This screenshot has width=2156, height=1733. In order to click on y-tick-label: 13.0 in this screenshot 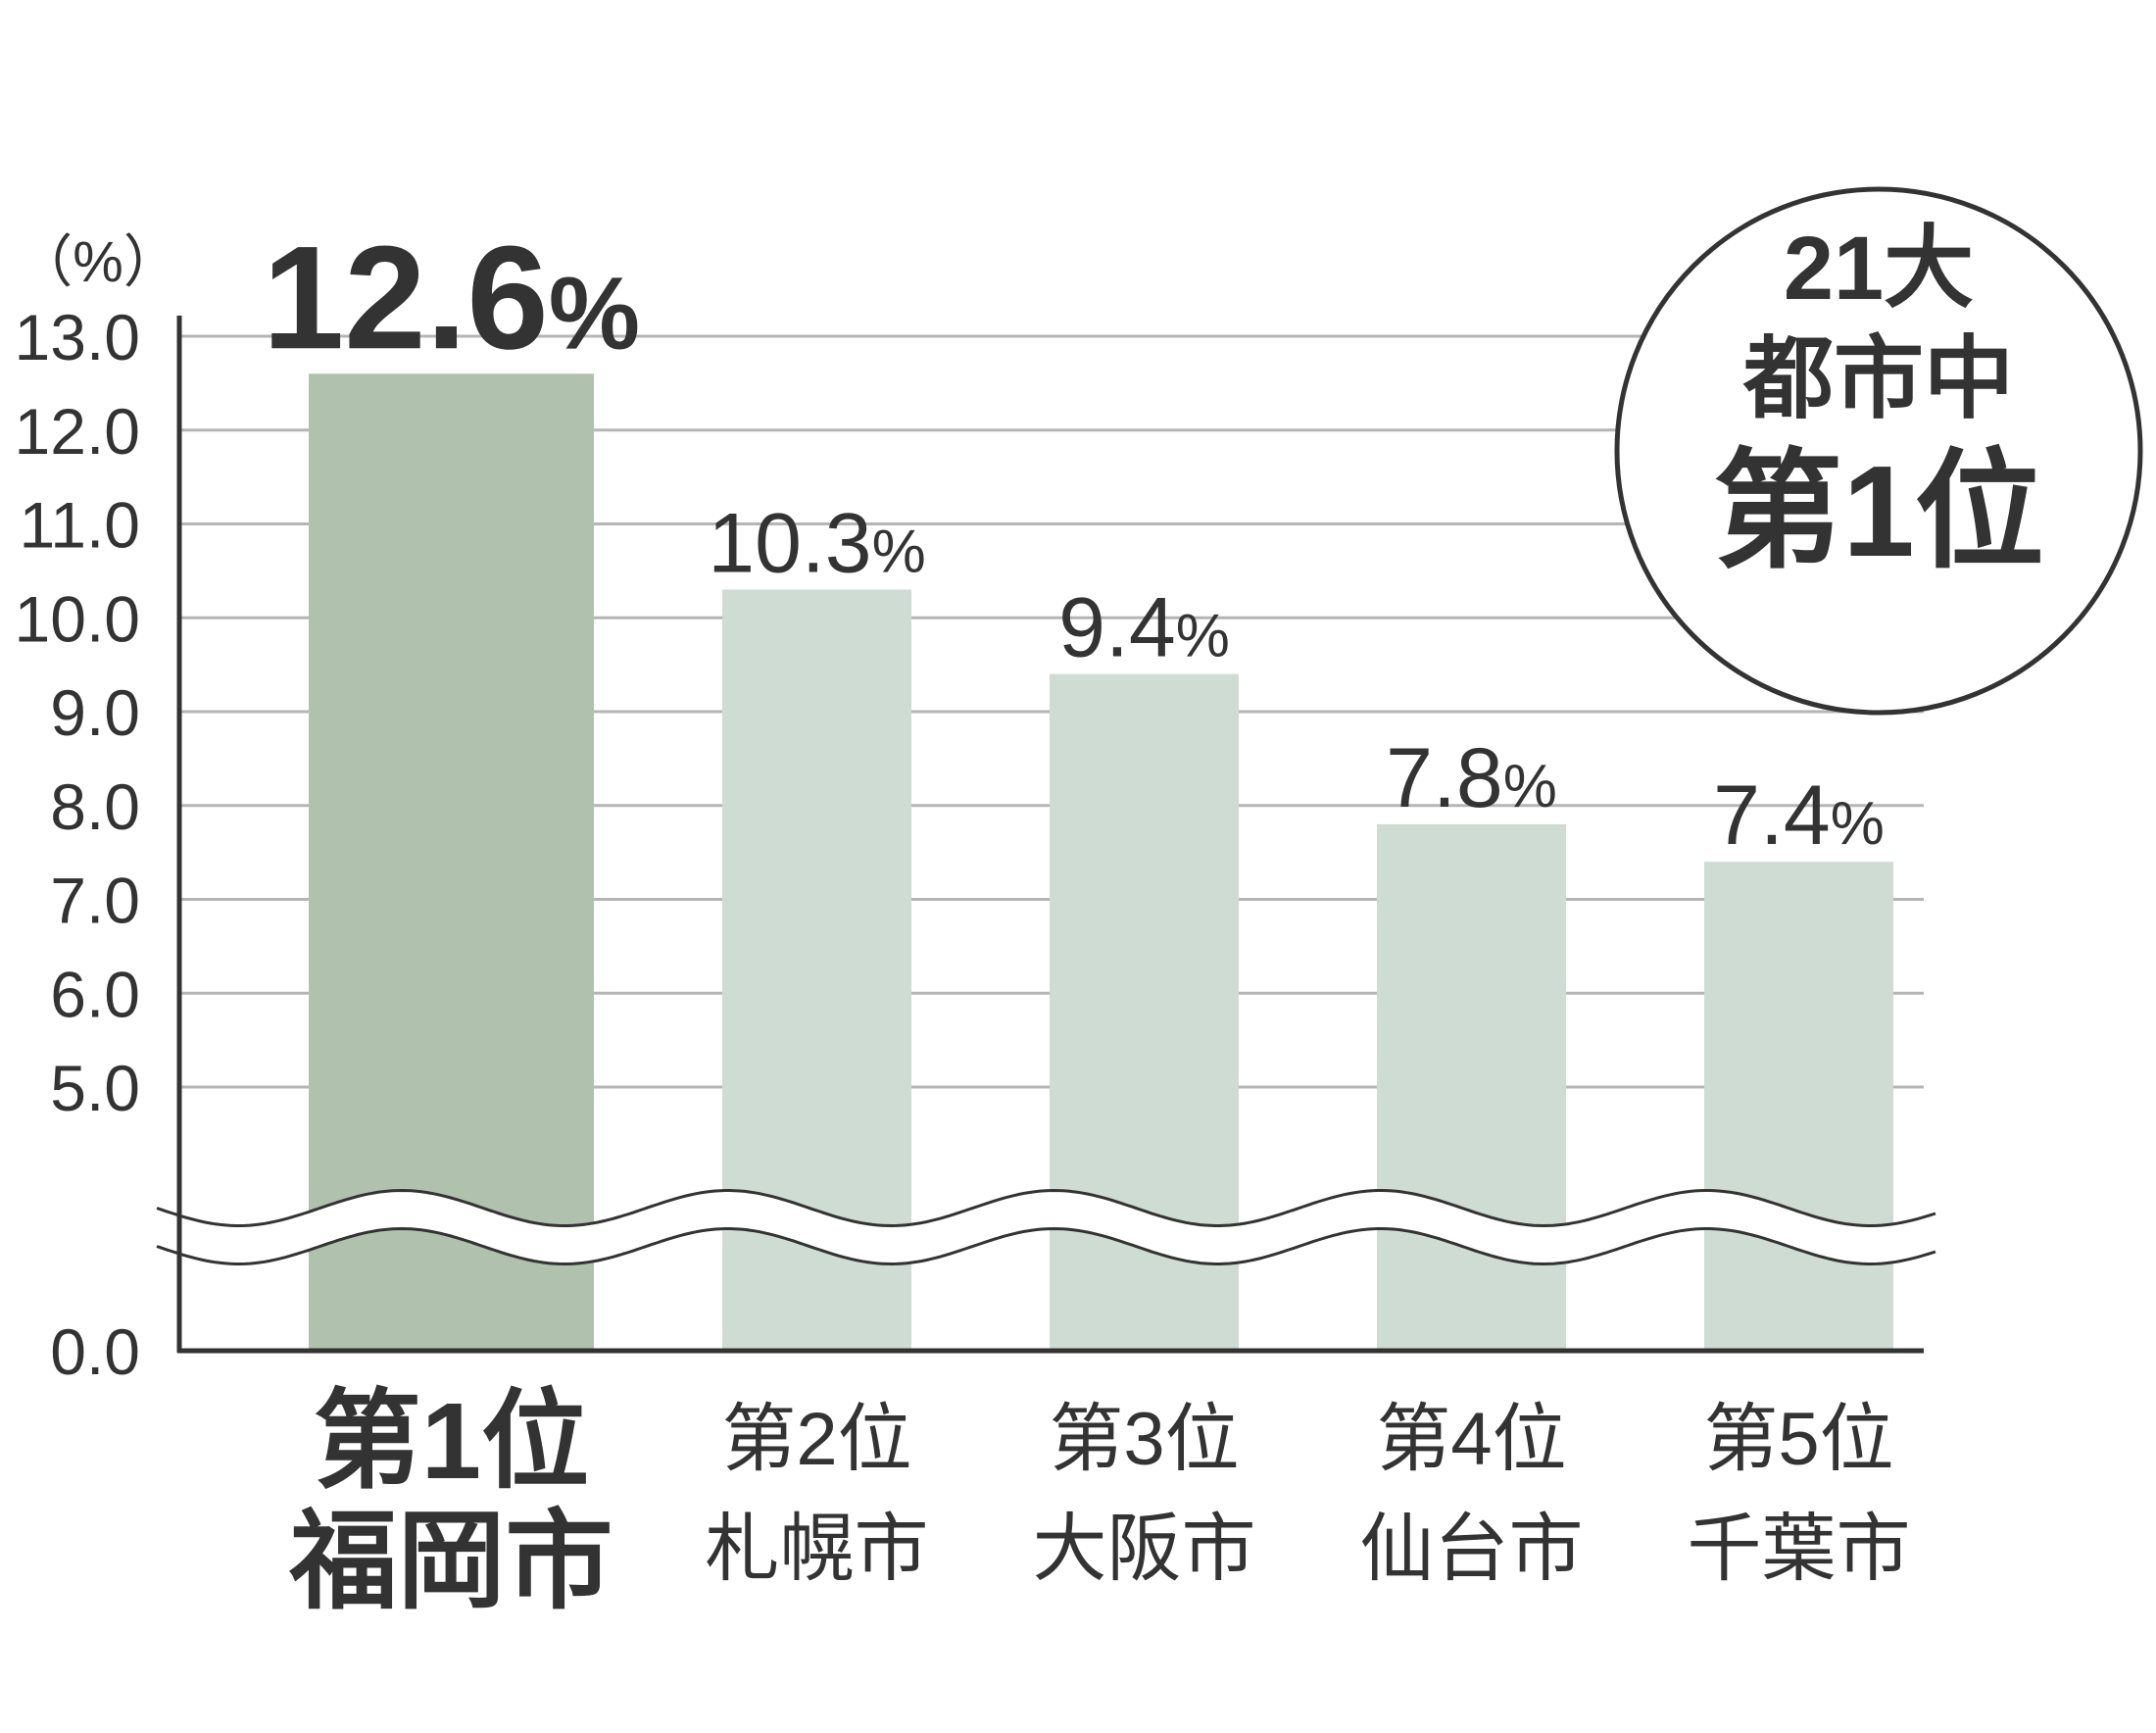, I will do `click(77, 337)`.